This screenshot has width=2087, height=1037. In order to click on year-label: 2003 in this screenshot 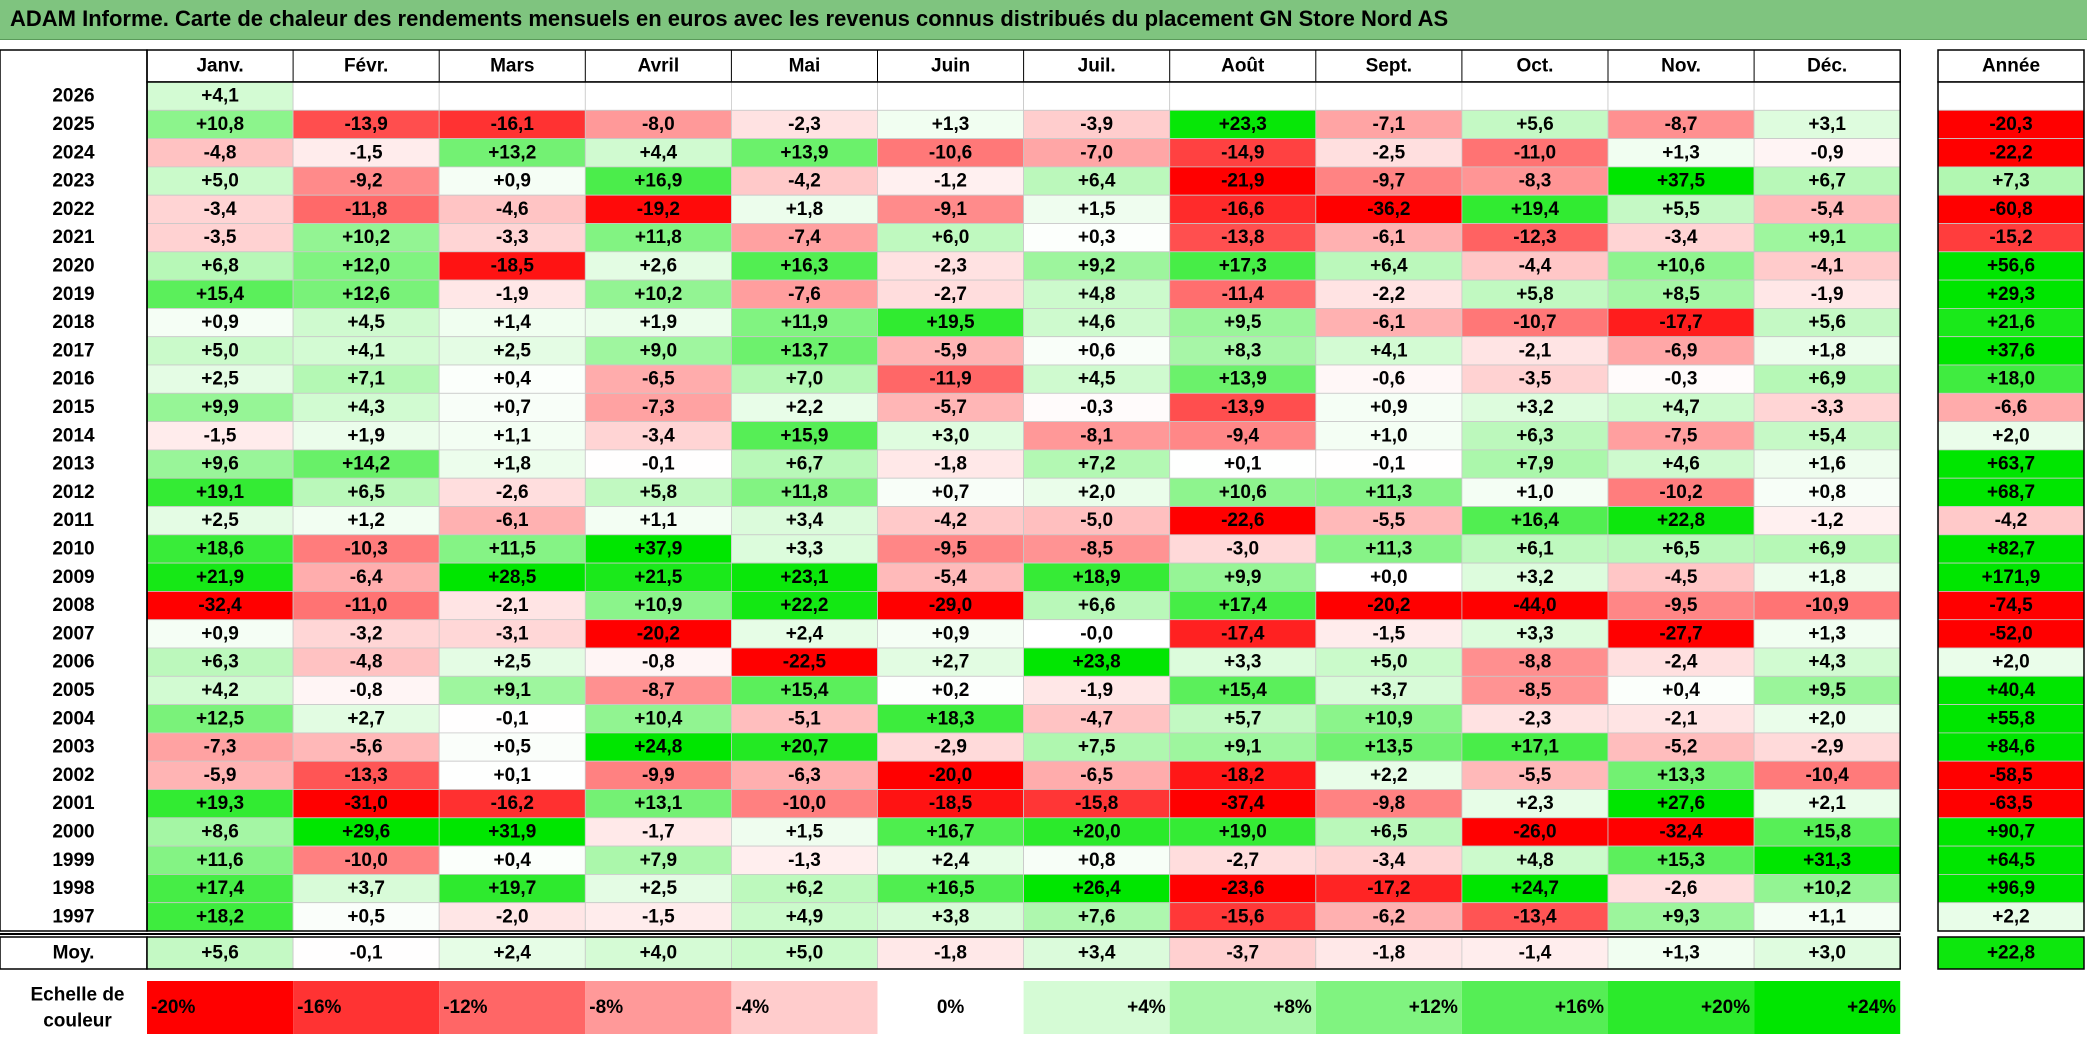, I will do `click(73, 747)`.